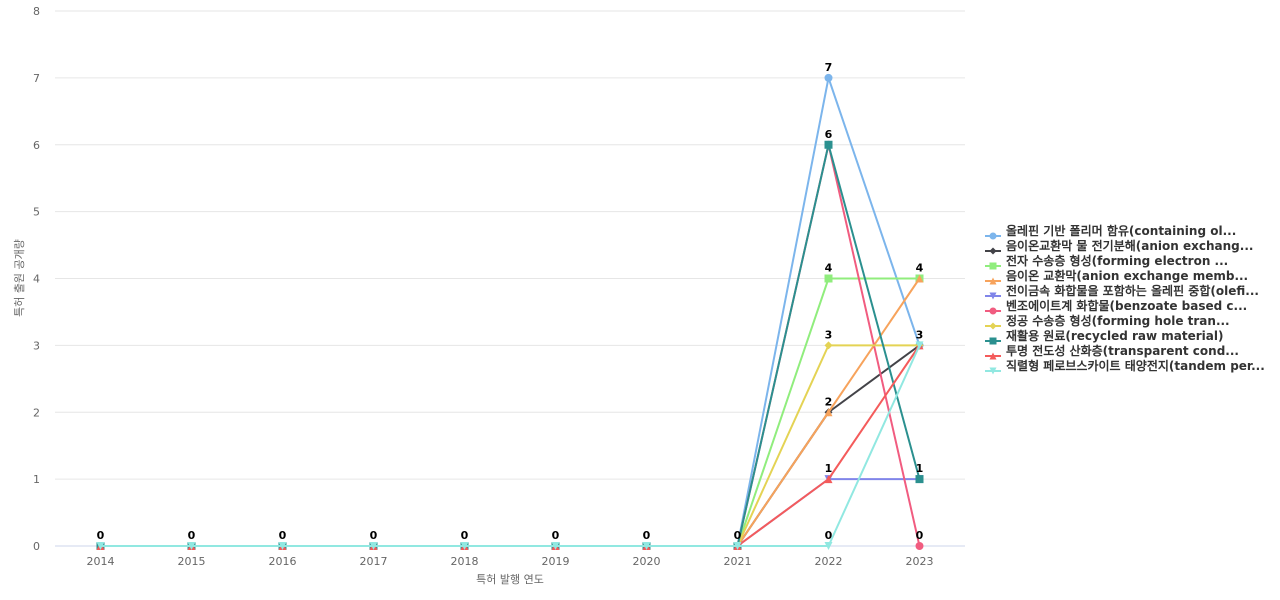 This screenshot has height=600, width=1280. Describe the element at coordinates (829, 401) in the screenshot. I see `data-label: 2` at that location.